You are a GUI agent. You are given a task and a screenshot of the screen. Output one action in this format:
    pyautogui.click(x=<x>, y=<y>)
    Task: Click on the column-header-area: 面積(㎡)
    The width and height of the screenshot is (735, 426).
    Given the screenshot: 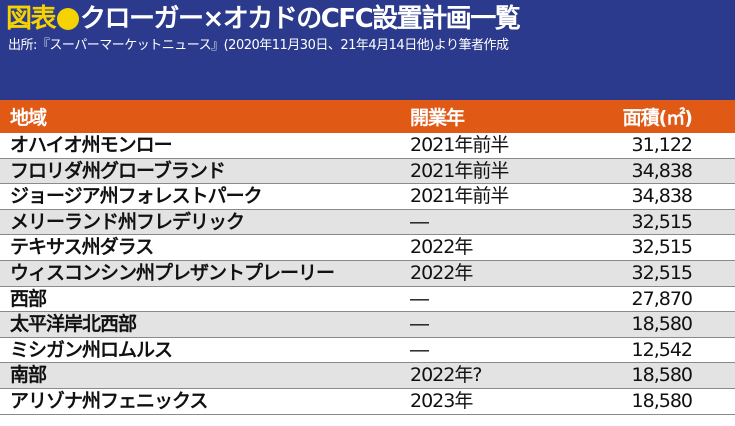 What is the action you would take?
    pyautogui.click(x=657, y=118)
    